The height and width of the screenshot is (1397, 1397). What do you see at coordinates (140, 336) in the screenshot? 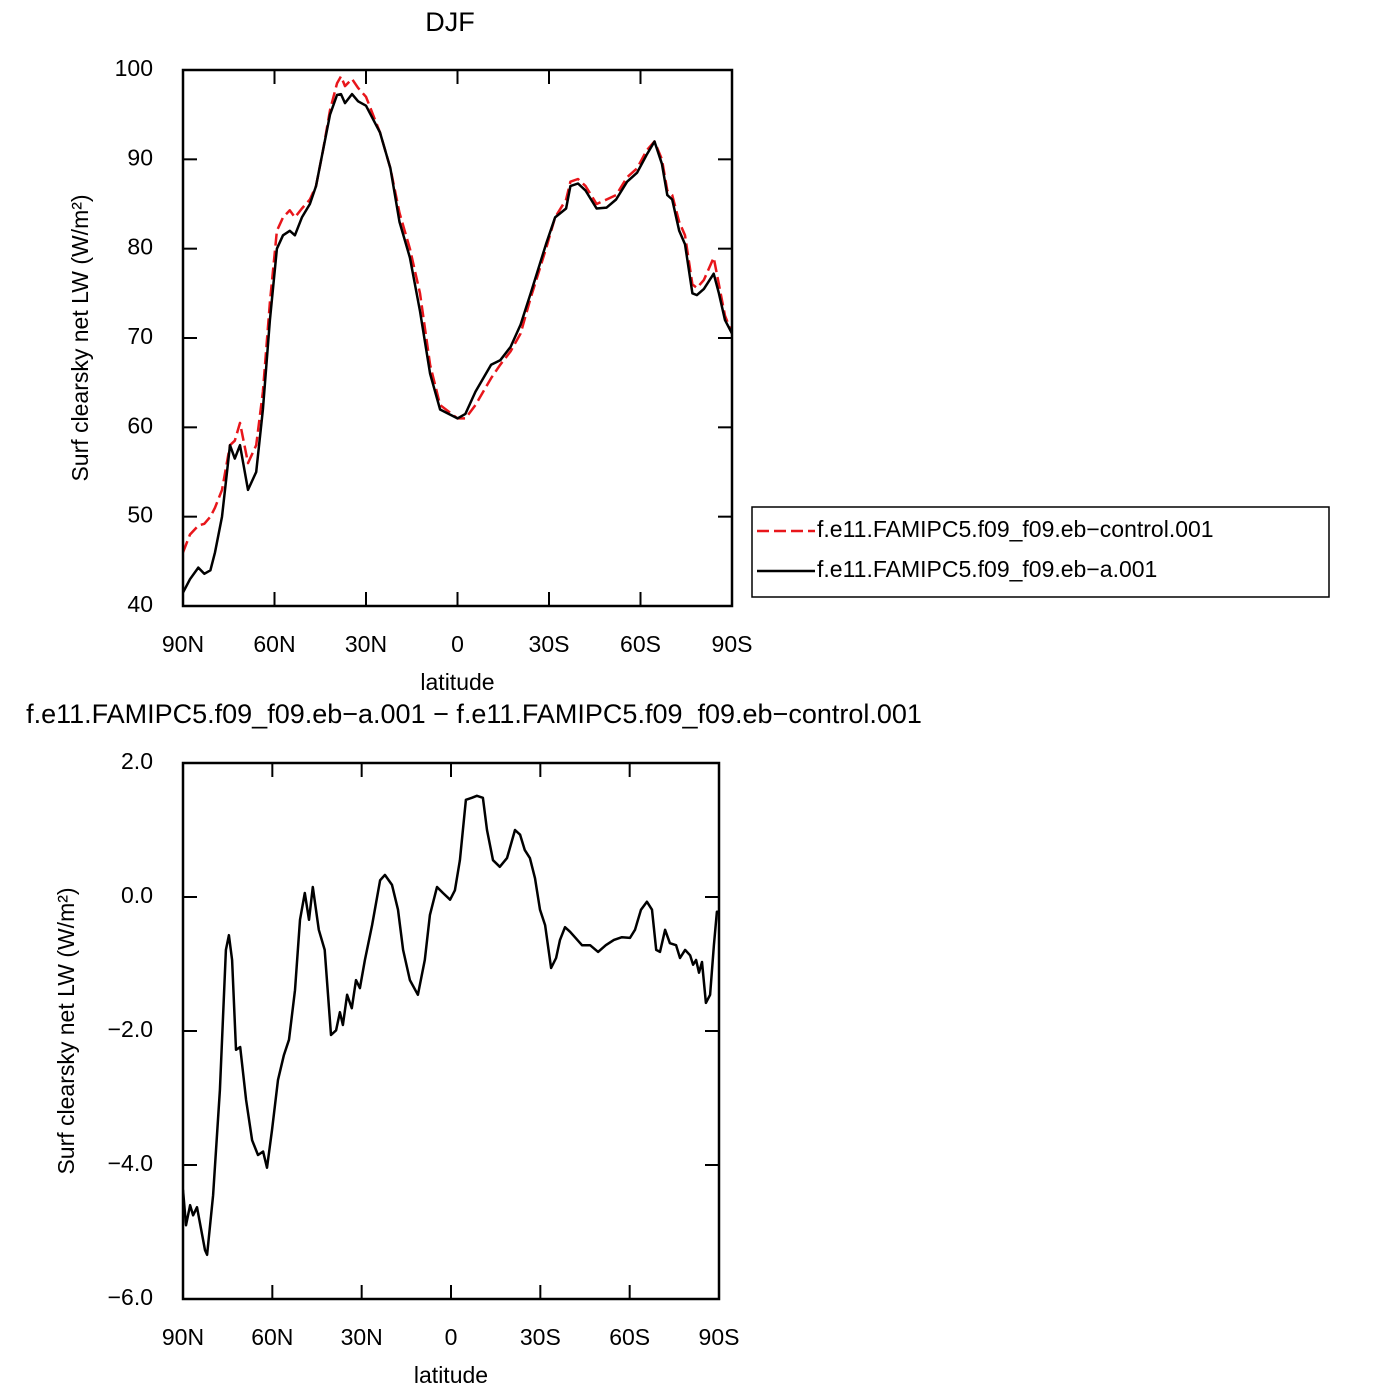
I see `y-tick-label: 70` at bounding box center [140, 336].